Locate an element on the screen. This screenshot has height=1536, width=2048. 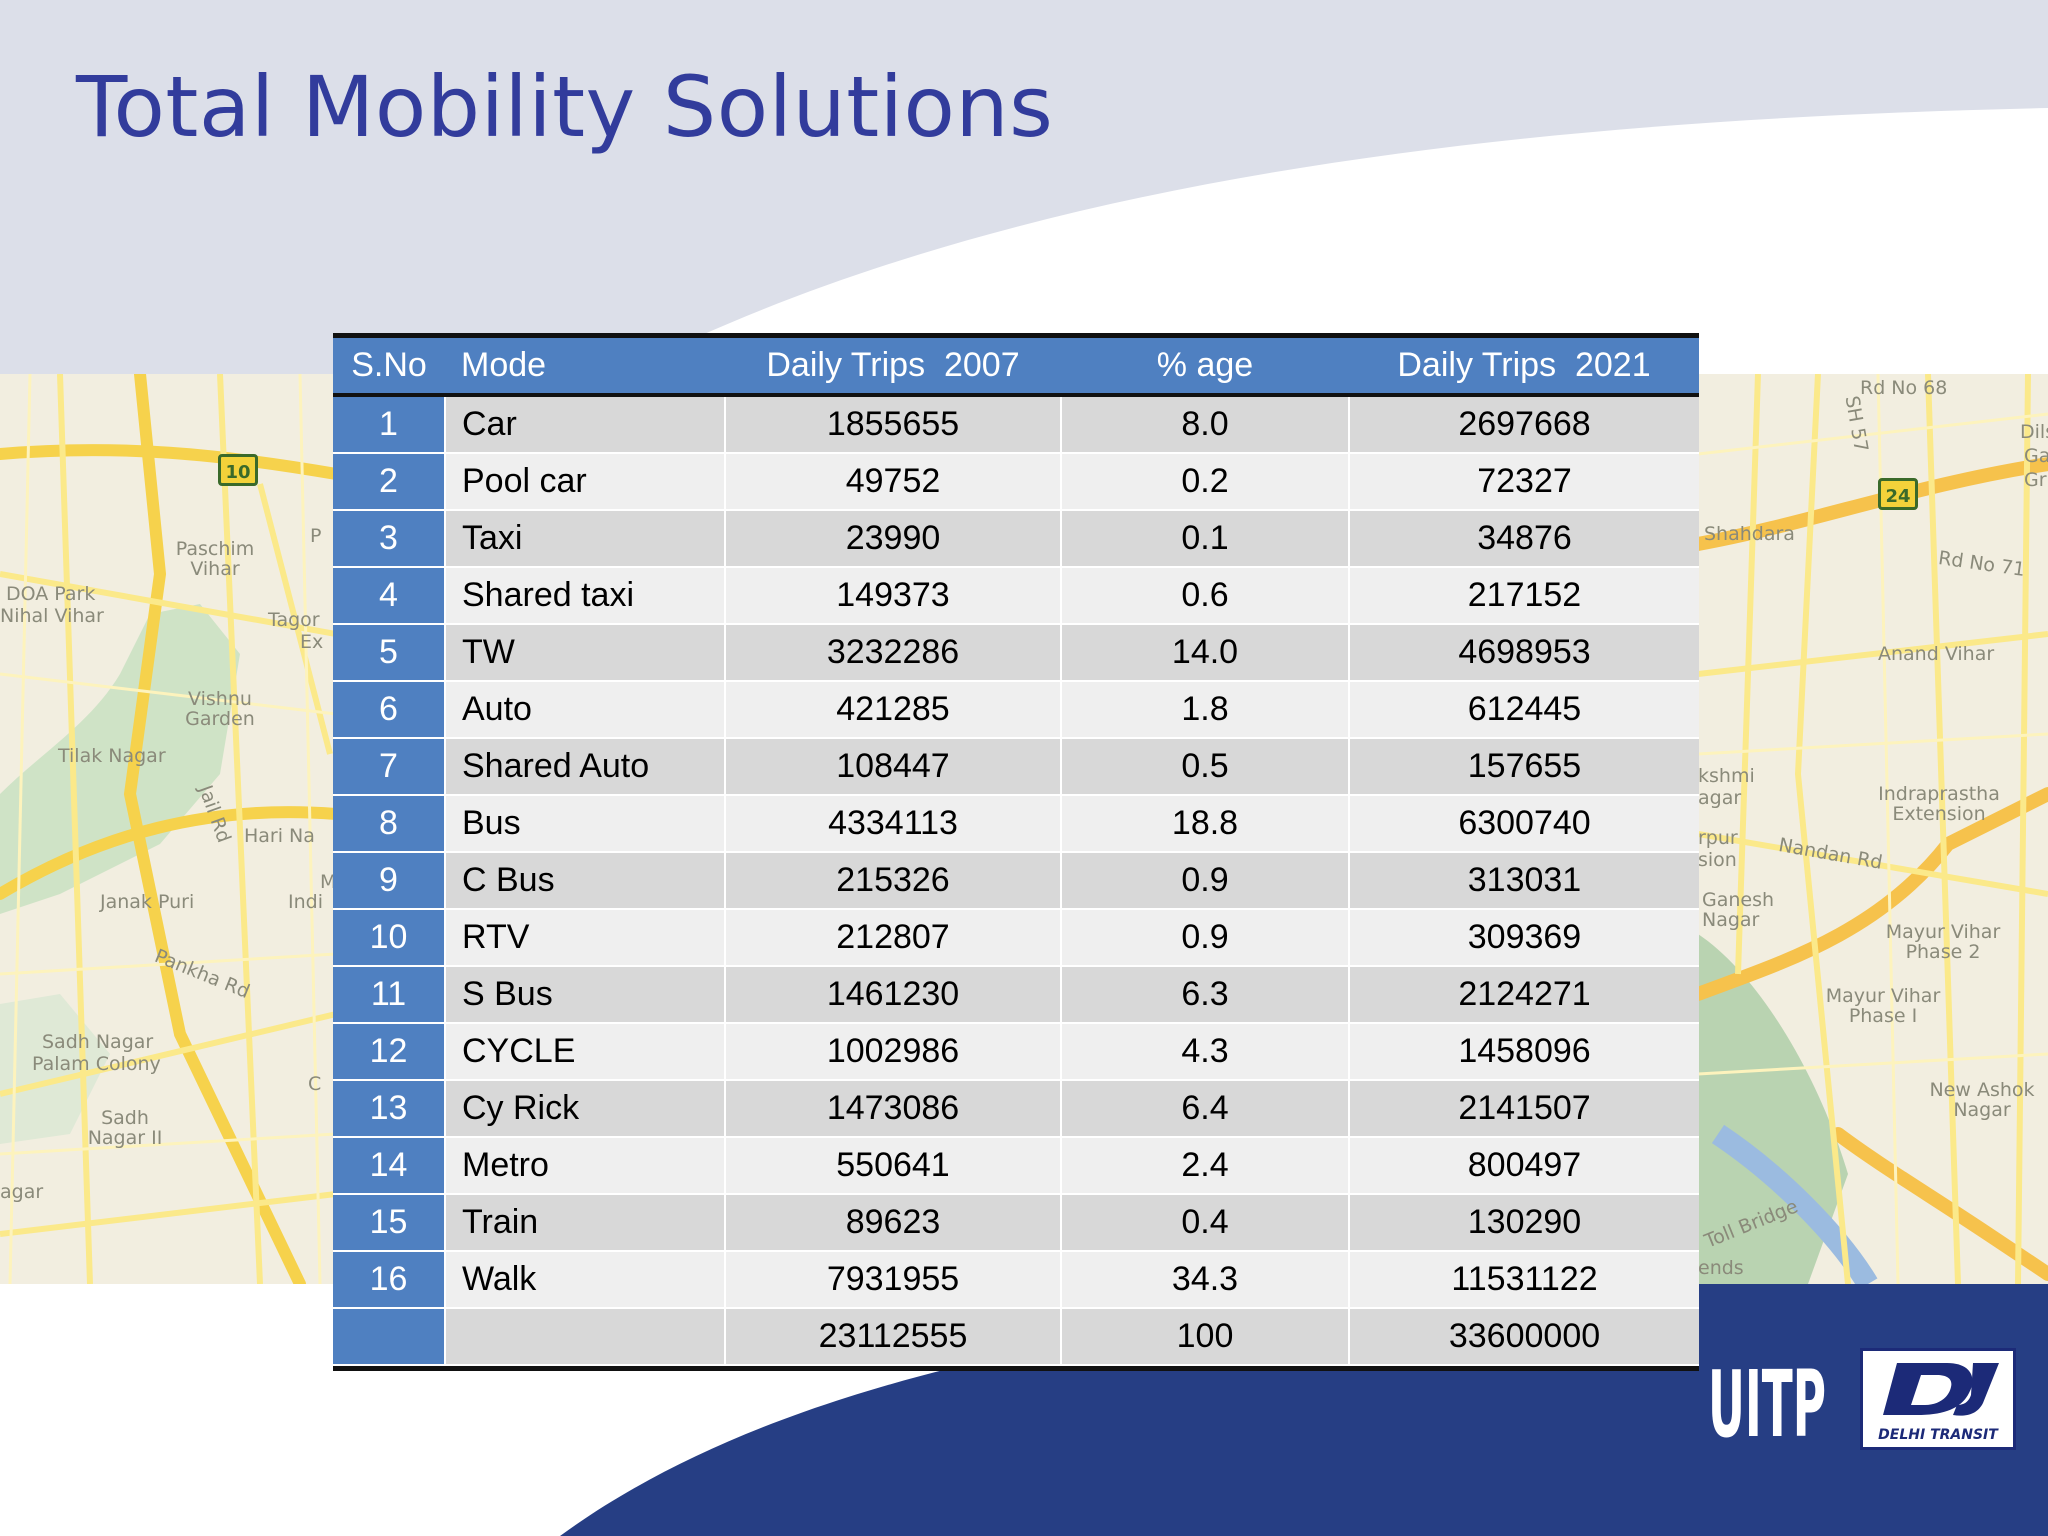
map-label: Mayur Vihar Phase I is located at coordinates (1883, 1006).